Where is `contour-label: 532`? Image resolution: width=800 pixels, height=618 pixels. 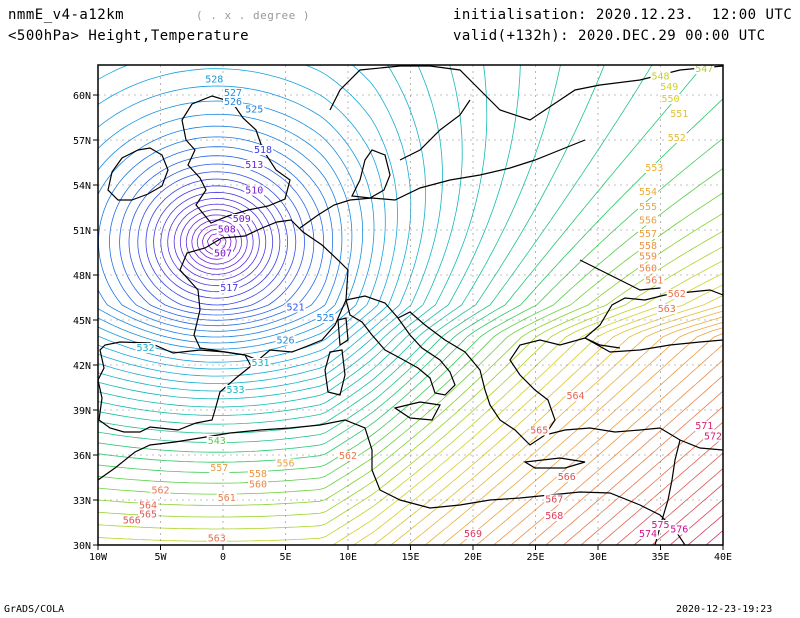 contour-label: 532 is located at coordinates (145, 348).